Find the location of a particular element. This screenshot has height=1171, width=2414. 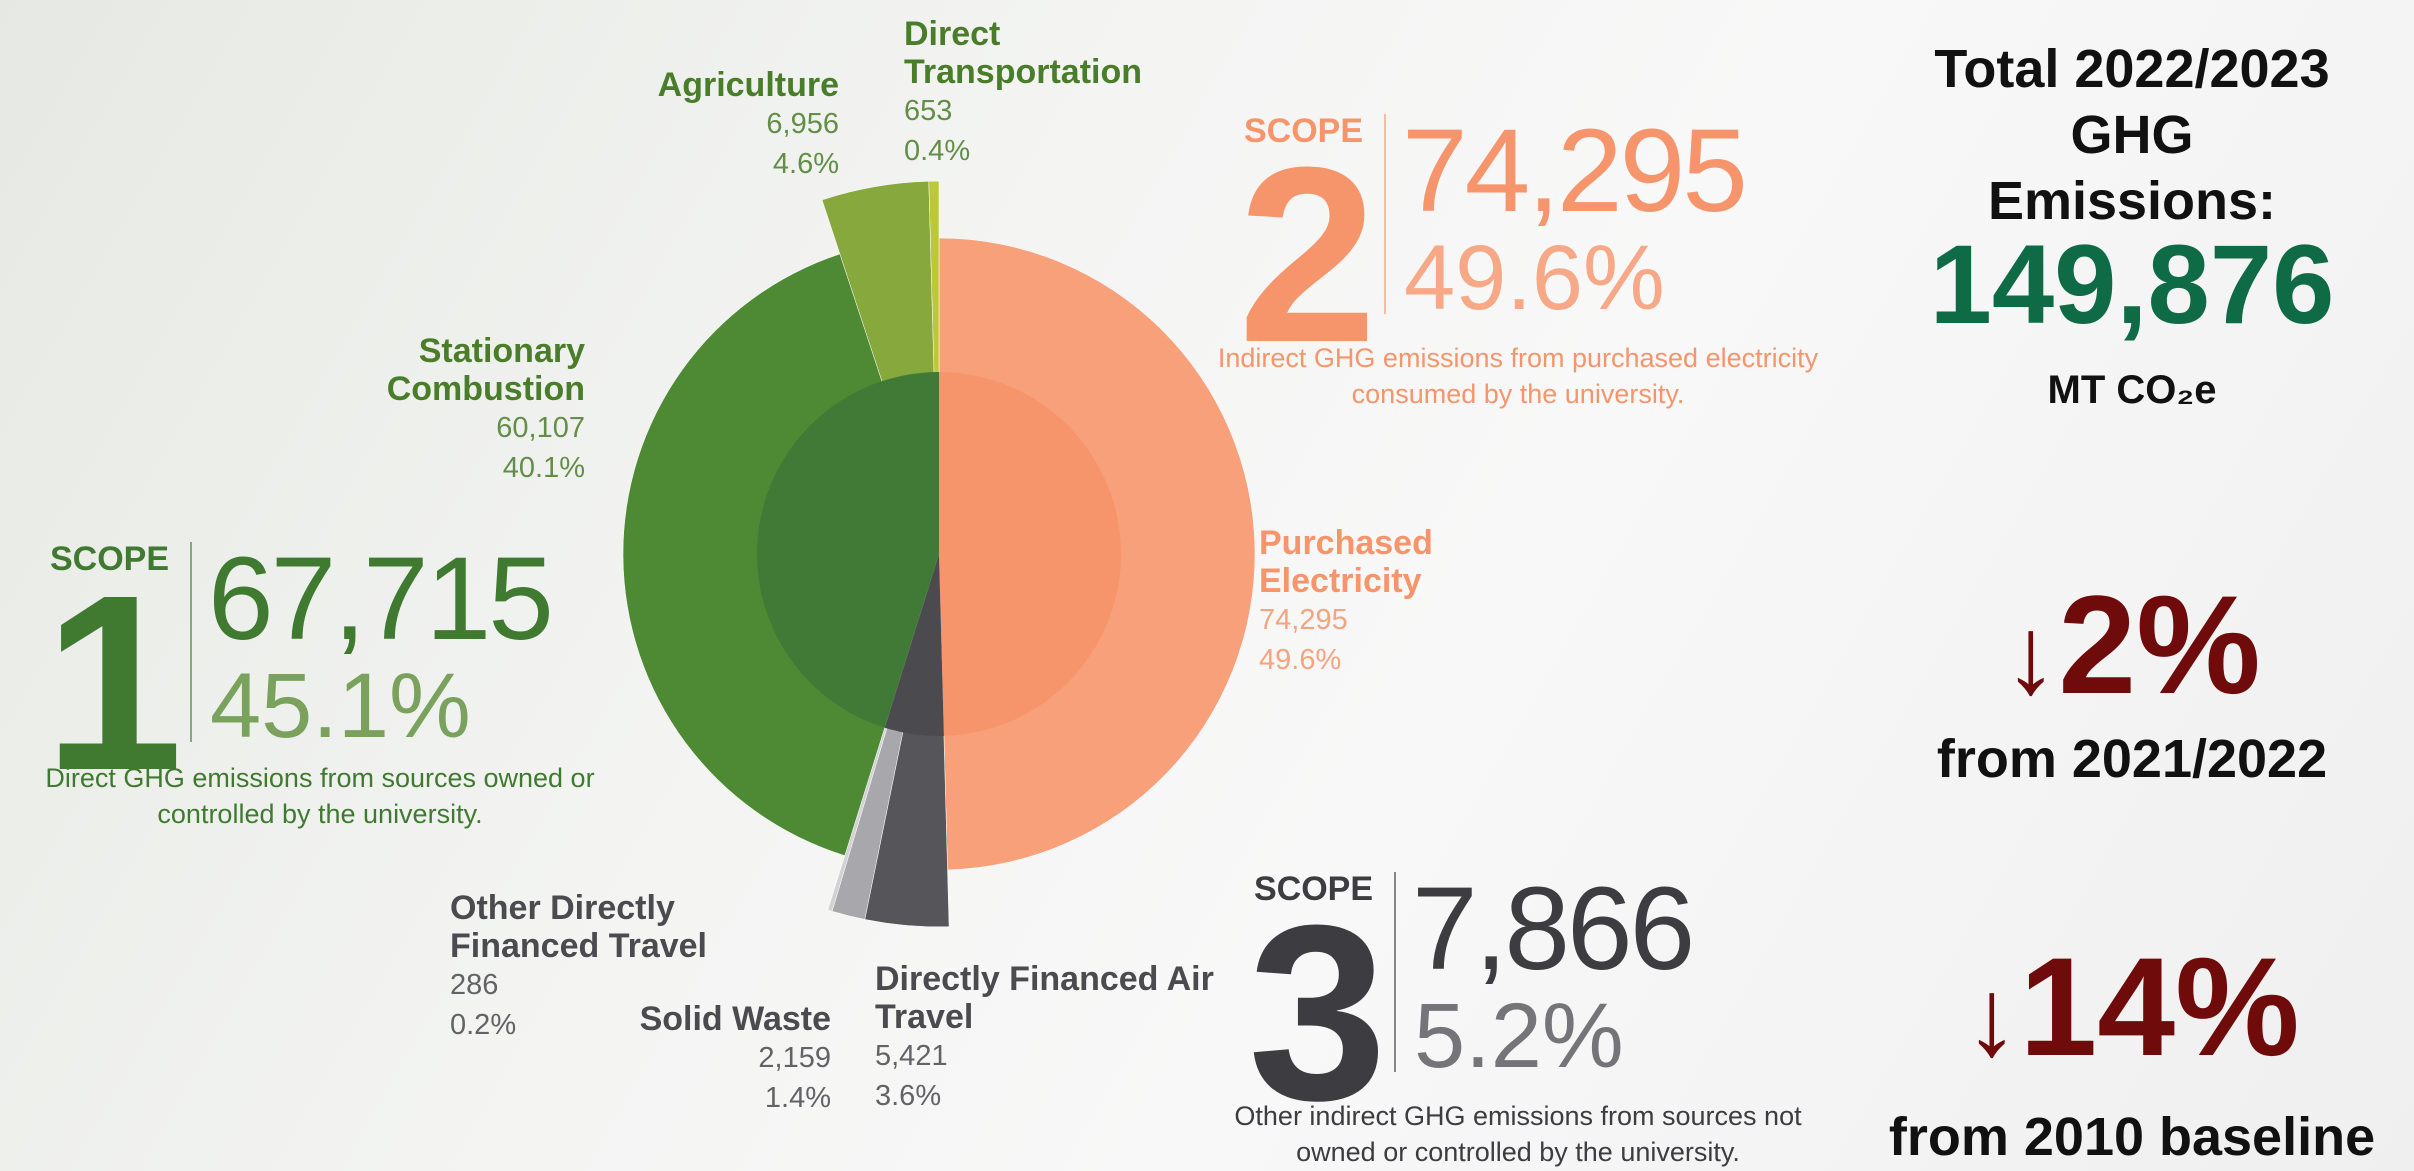

source-value: 74,295 is located at coordinates (1303, 620).